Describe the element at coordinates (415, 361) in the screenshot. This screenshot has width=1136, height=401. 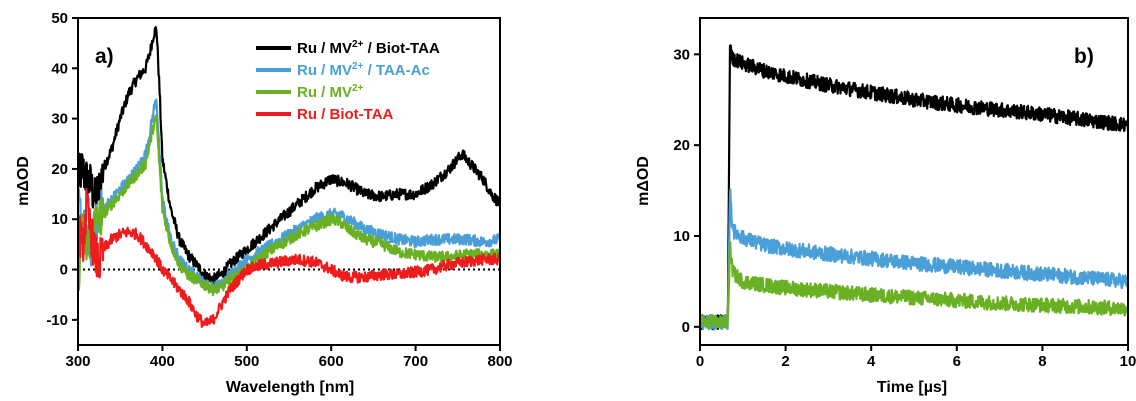
I see `panel-a-x-tick-label: 700` at that location.